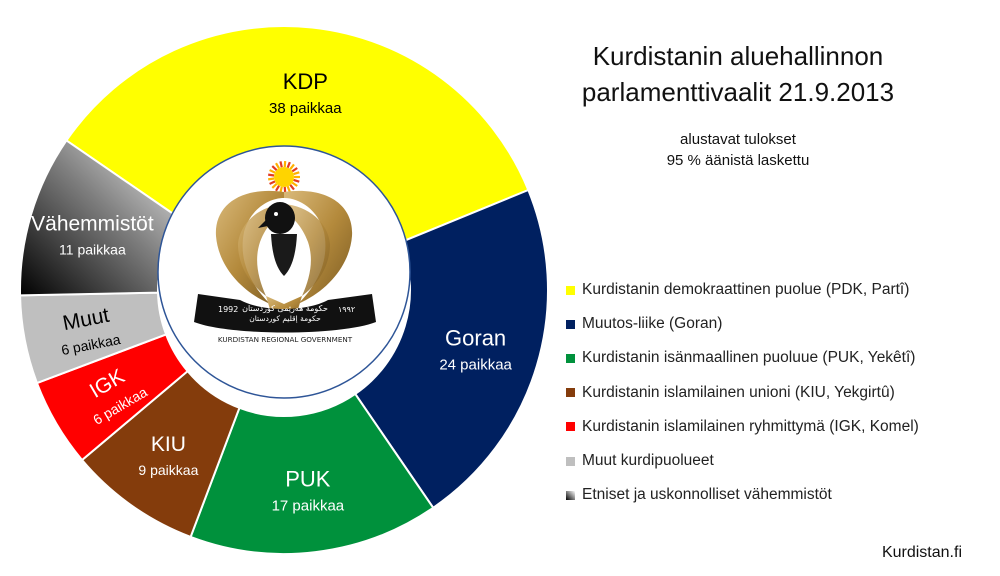 The image size is (1000, 576). Describe the element at coordinates (570, 495) in the screenshot. I see `legend-swatch-vahemmistot` at that location.